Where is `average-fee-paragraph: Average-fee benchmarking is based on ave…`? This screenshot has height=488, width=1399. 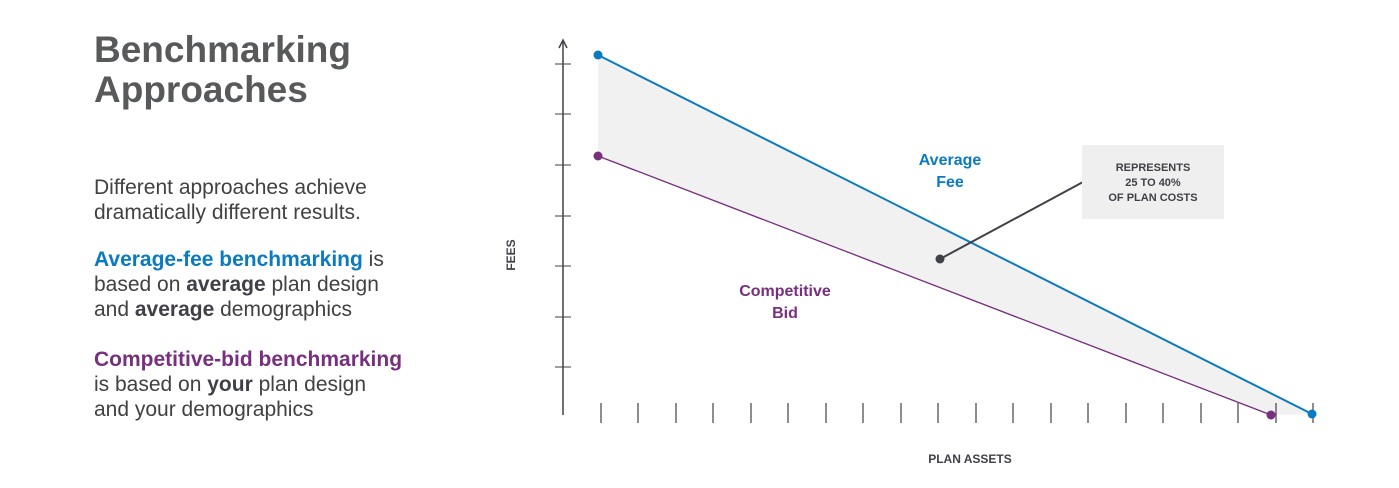
average-fee-paragraph: Average-fee benchmarking is based on ave… is located at coordinates (294, 284).